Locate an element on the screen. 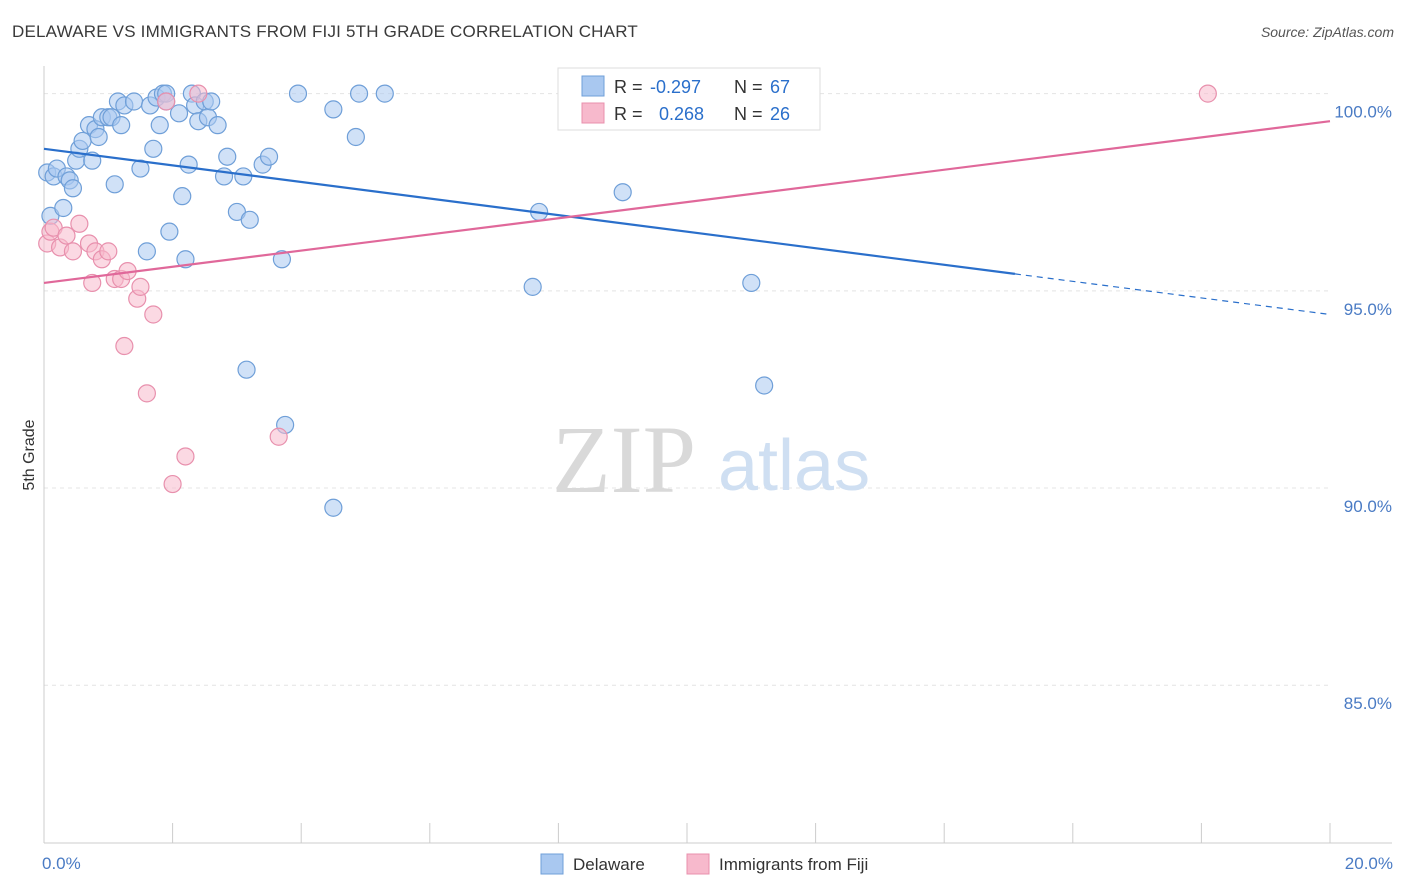  x-tick-label: 20.0% is located at coordinates (1369, 863).